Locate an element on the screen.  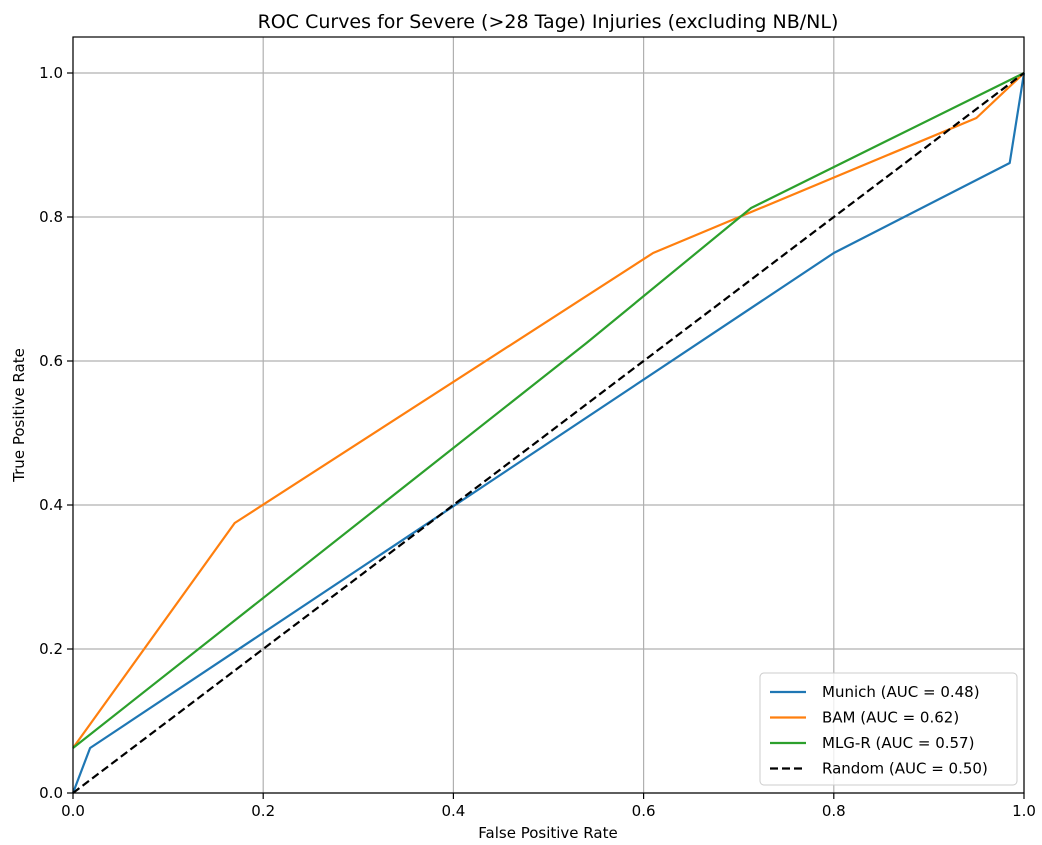
legend-box is located at coordinates (888, 729).